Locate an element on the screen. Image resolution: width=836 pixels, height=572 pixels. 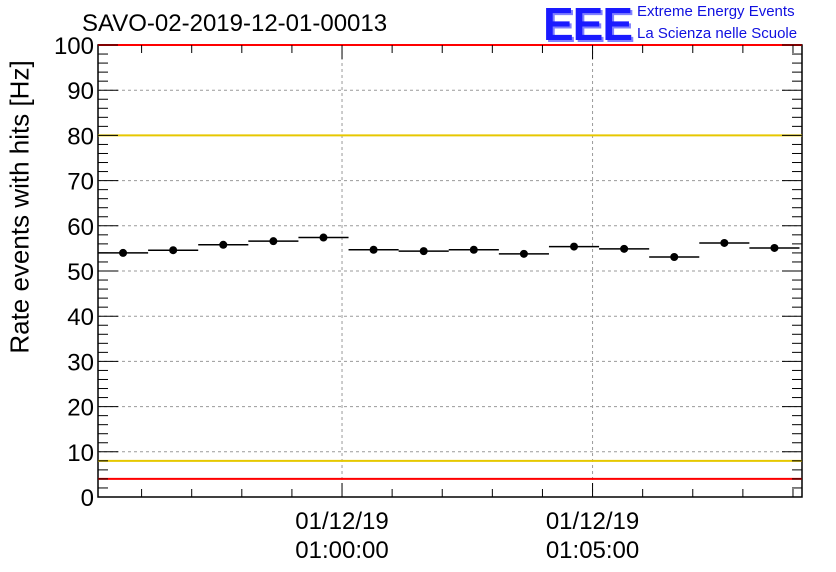
eee-logo: EEE is located at coordinates (588, 25).